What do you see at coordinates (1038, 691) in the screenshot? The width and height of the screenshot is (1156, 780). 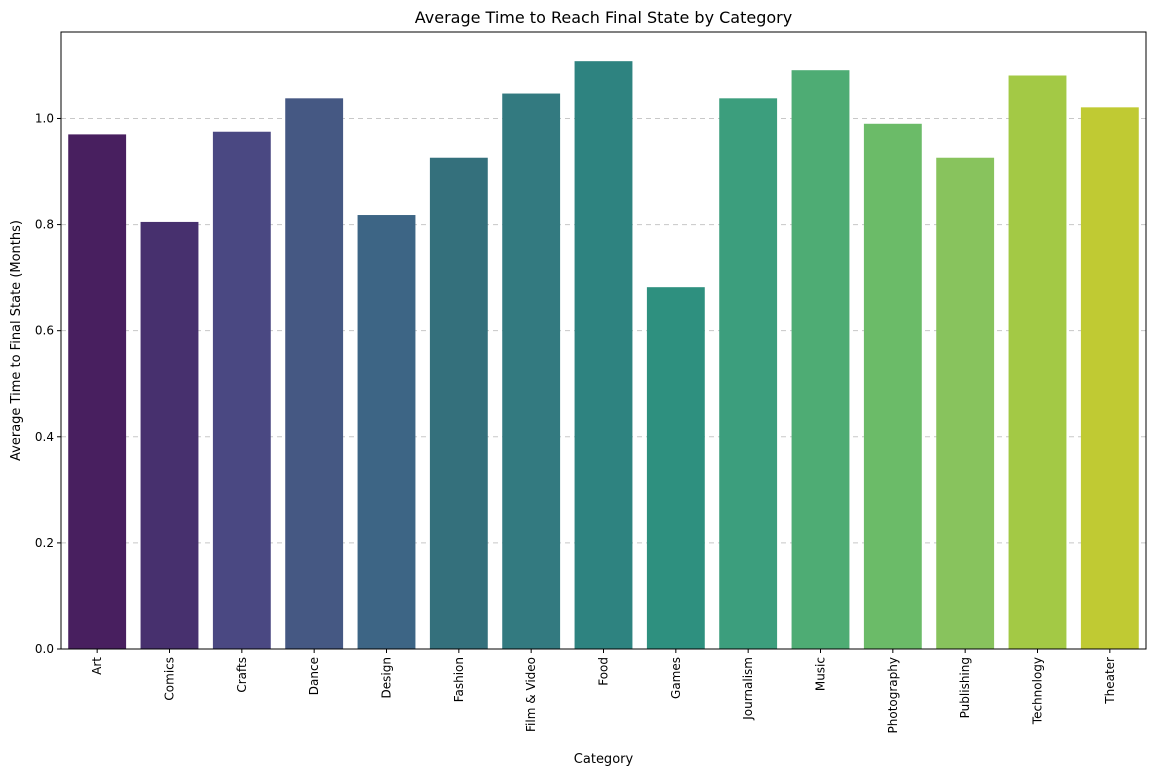 I see `x-tick-label: Technology` at bounding box center [1038, 691].